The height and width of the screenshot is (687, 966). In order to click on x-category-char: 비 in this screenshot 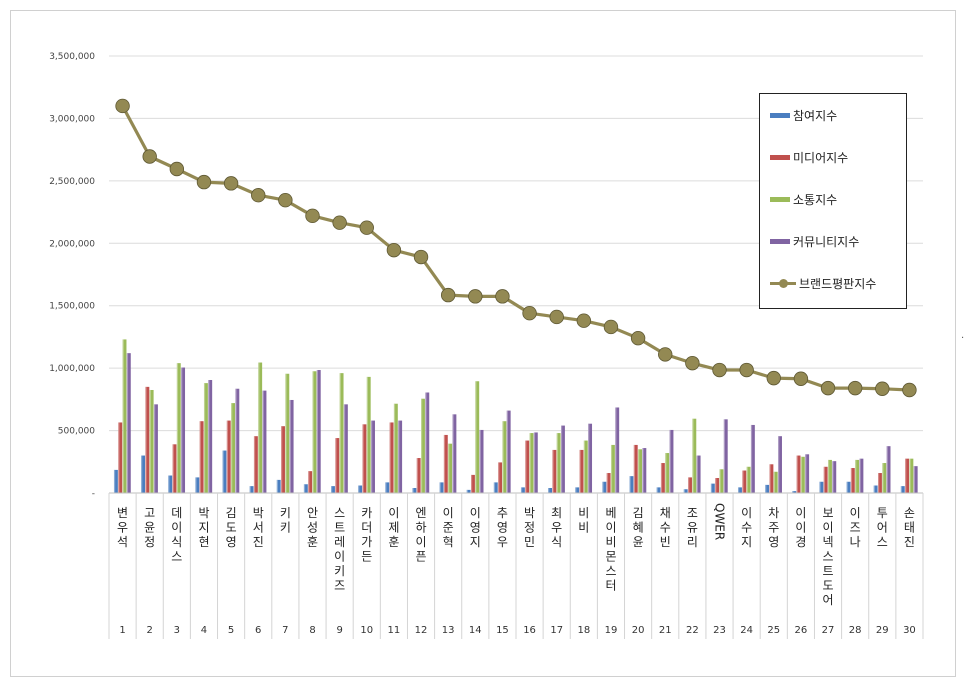, I will do `click(610, 542)`.